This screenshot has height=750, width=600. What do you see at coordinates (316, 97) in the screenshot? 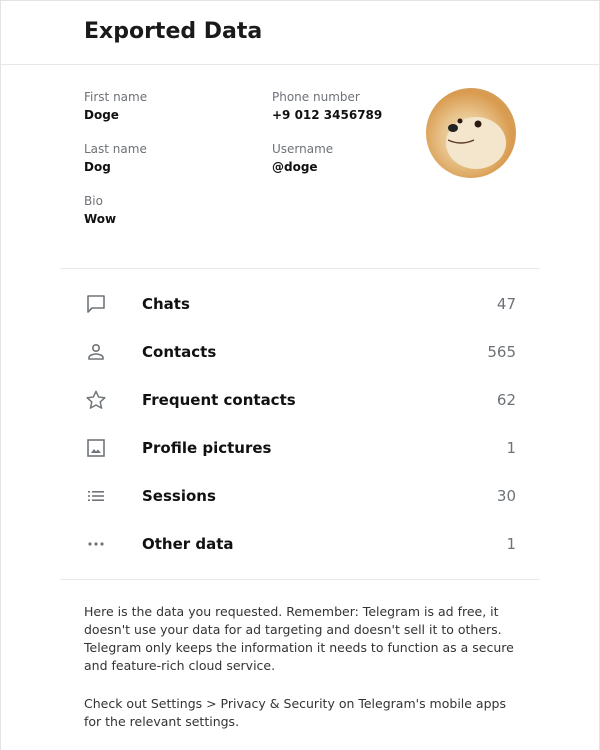
I see `phone-label: Phone number` at bounding box center [316, 97].